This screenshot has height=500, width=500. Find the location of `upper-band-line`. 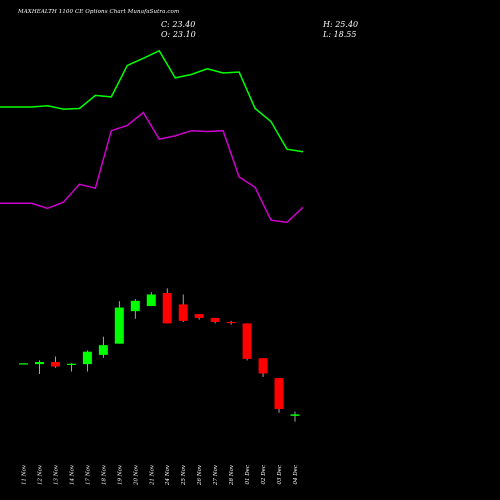

upper-band-line is located at coordinates (152, 101).